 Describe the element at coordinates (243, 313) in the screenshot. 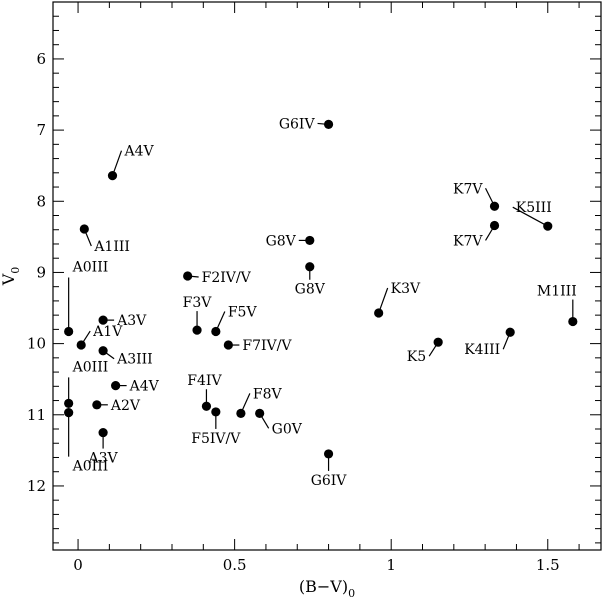

I see `point-label: F5V` at that location.